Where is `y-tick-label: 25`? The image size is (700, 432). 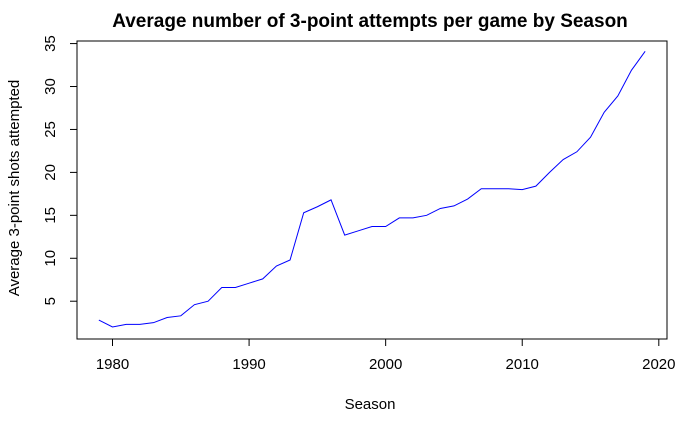 y-tick-label: 25 is located at coordinates (50, 129).